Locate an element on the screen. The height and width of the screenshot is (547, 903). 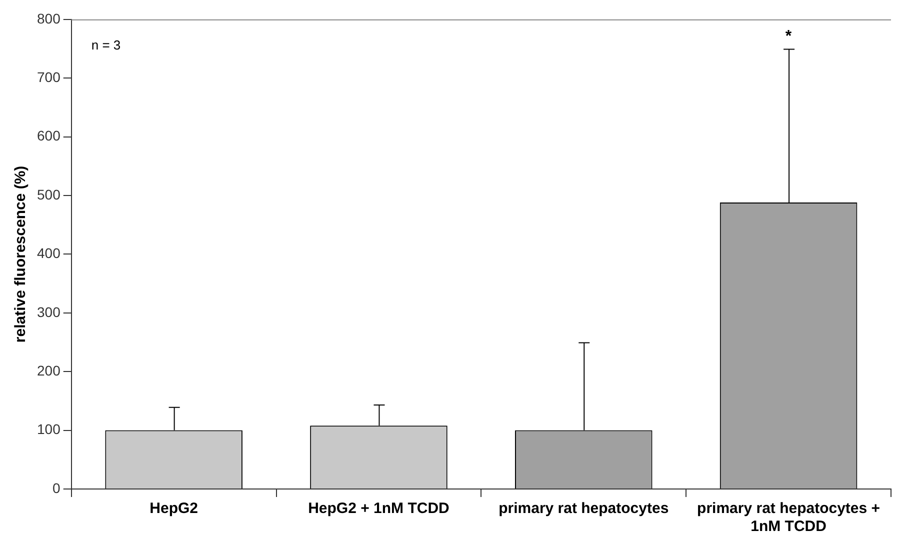
x-tick-label: HepG2 is located at coordinates (174, 509).